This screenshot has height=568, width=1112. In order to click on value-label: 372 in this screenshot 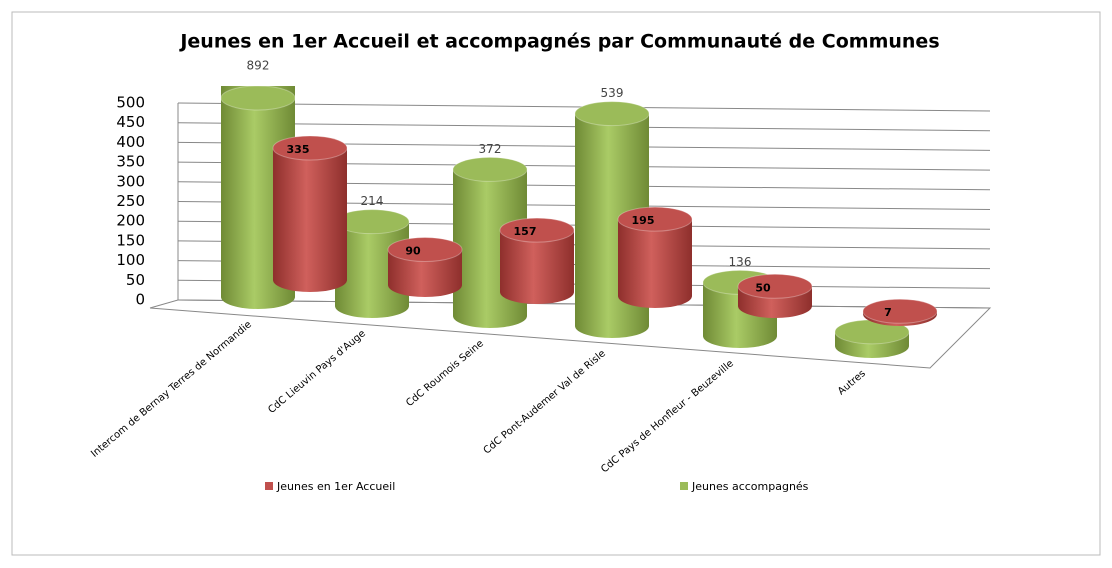, I will do `click(490, 149)`.